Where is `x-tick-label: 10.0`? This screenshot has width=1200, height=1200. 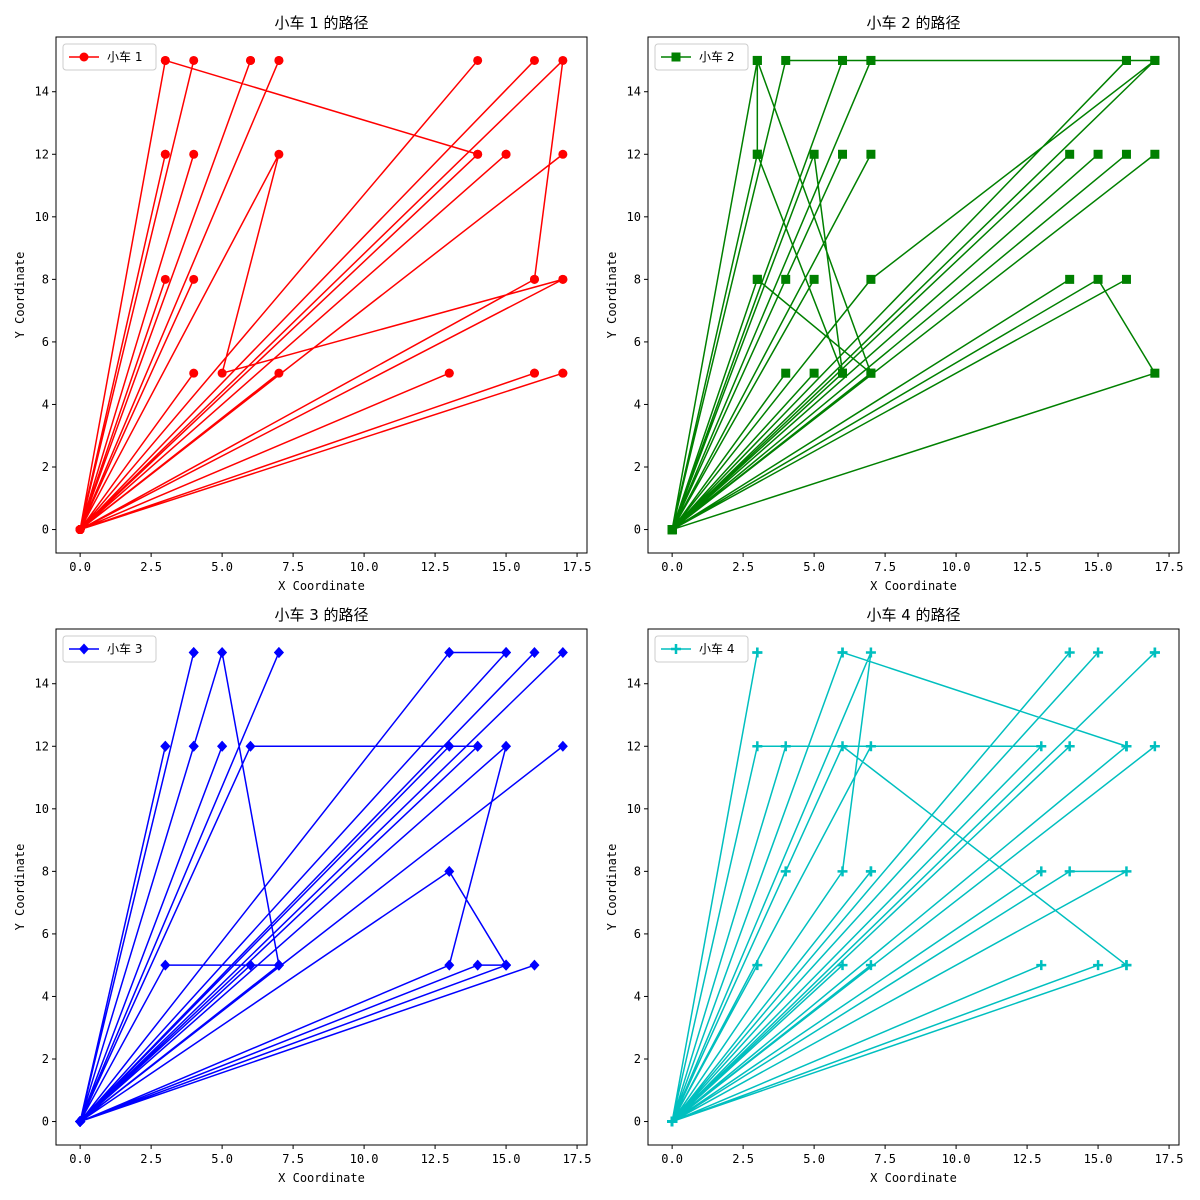
x-tick-label: 10.0 is located at coordinates (956, 1159).